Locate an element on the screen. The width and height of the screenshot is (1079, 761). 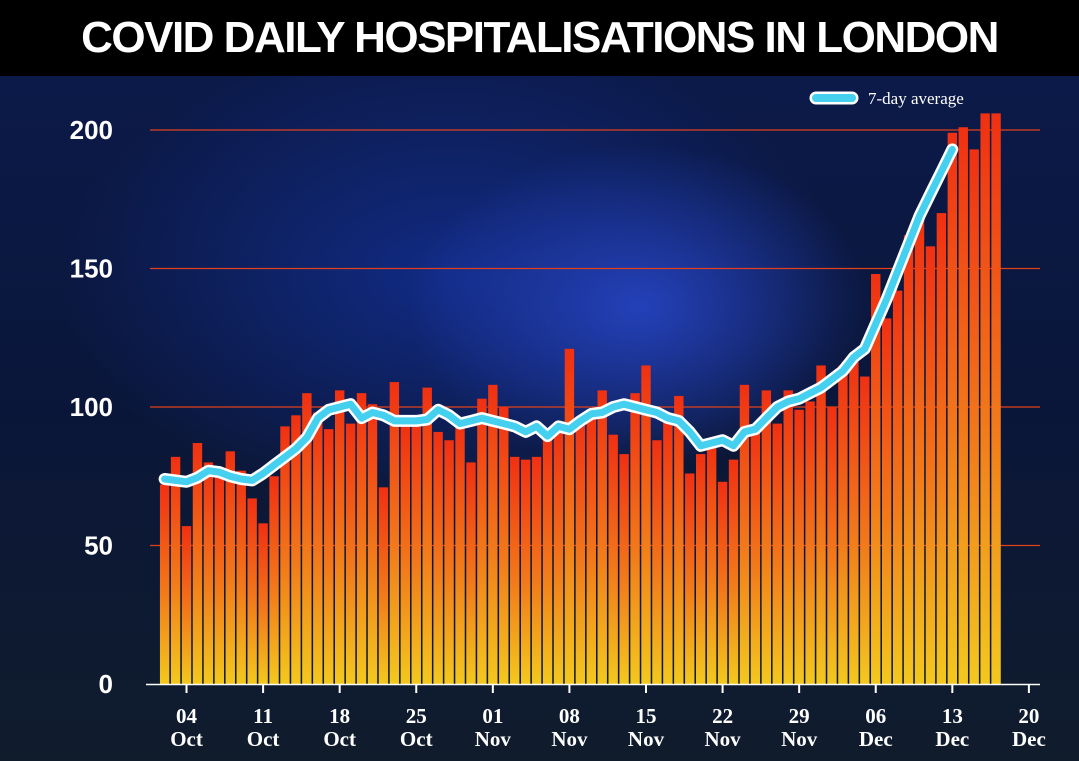
x-tick-month-25-Oct: Oct is located at coordinates (416, 739).